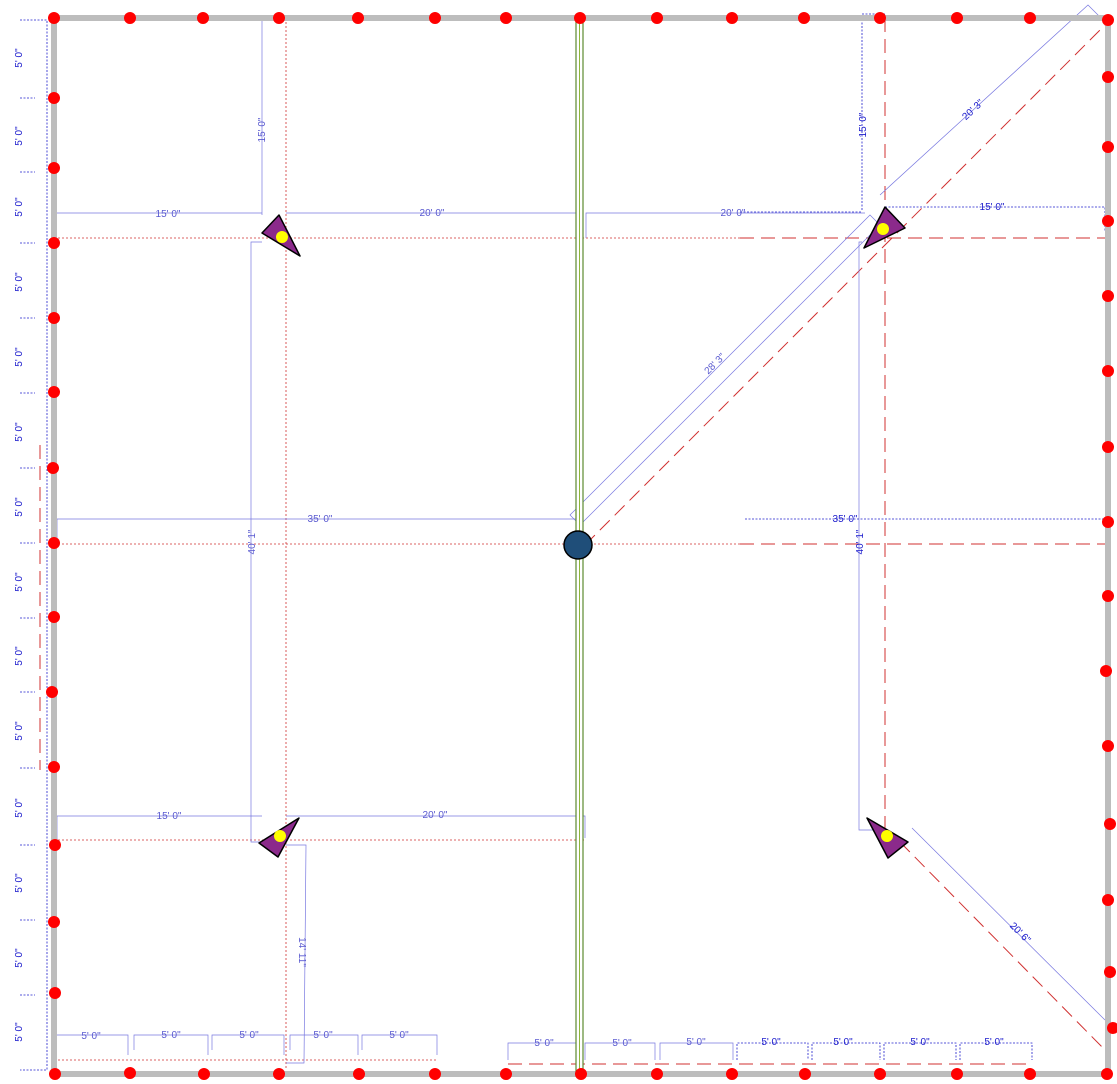 This screenshot has height=1084, width=1117. Describe the element at coordinates (873, 111) in the screenshot. I see `dim-tr-vertical` at that location.